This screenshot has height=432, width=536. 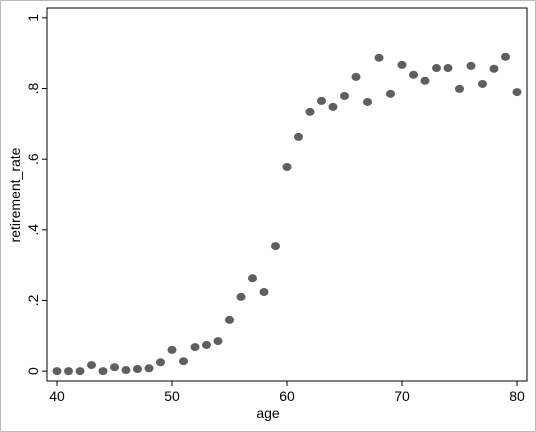 What do you see at coordinates (15, 194) in the screenshot?
I see `y-axis-title: retirement_rate` at bounding box center [15, 194].